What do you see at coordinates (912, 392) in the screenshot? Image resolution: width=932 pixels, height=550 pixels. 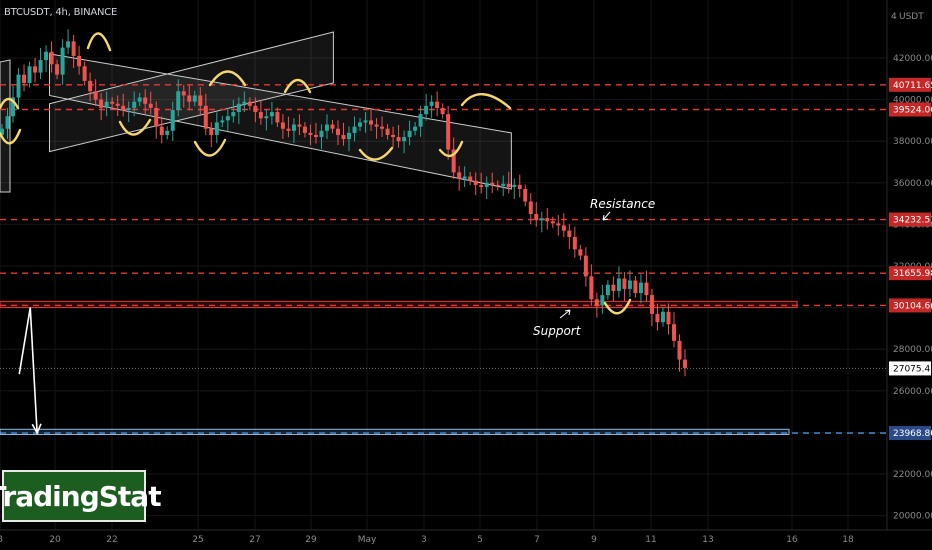 I see `y-tick-label: 26000.00` at bounding box center [912, 392].